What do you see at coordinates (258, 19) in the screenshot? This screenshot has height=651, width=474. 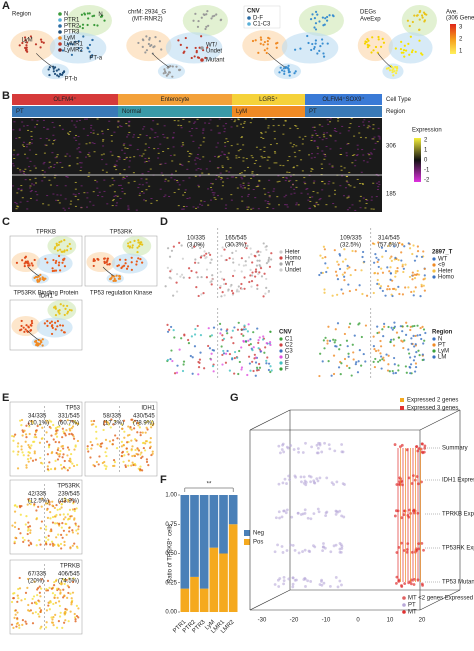 I see `label: D-F` at bounding box center [258, 19].